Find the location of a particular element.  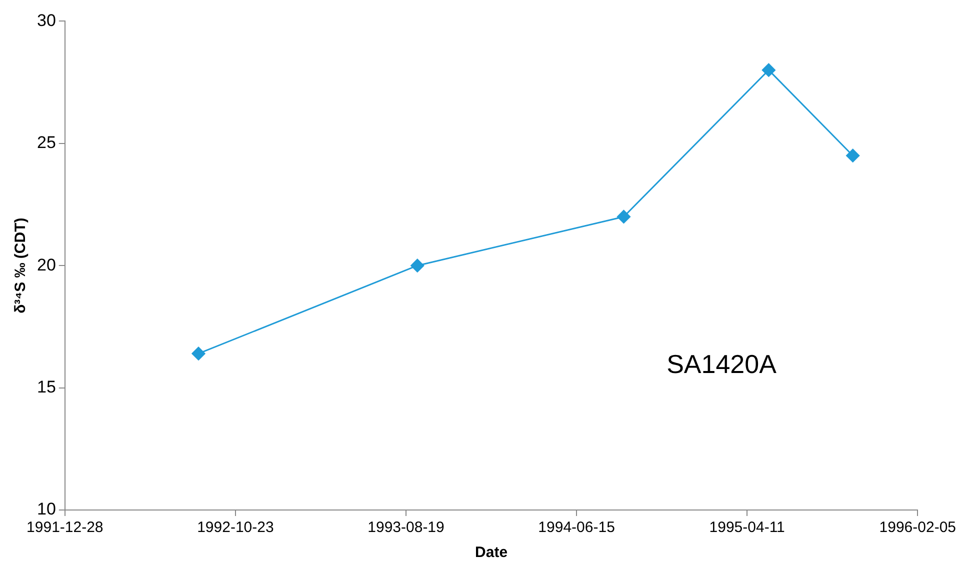

y-tick-label: 20 is located at coordinates (46, 264).